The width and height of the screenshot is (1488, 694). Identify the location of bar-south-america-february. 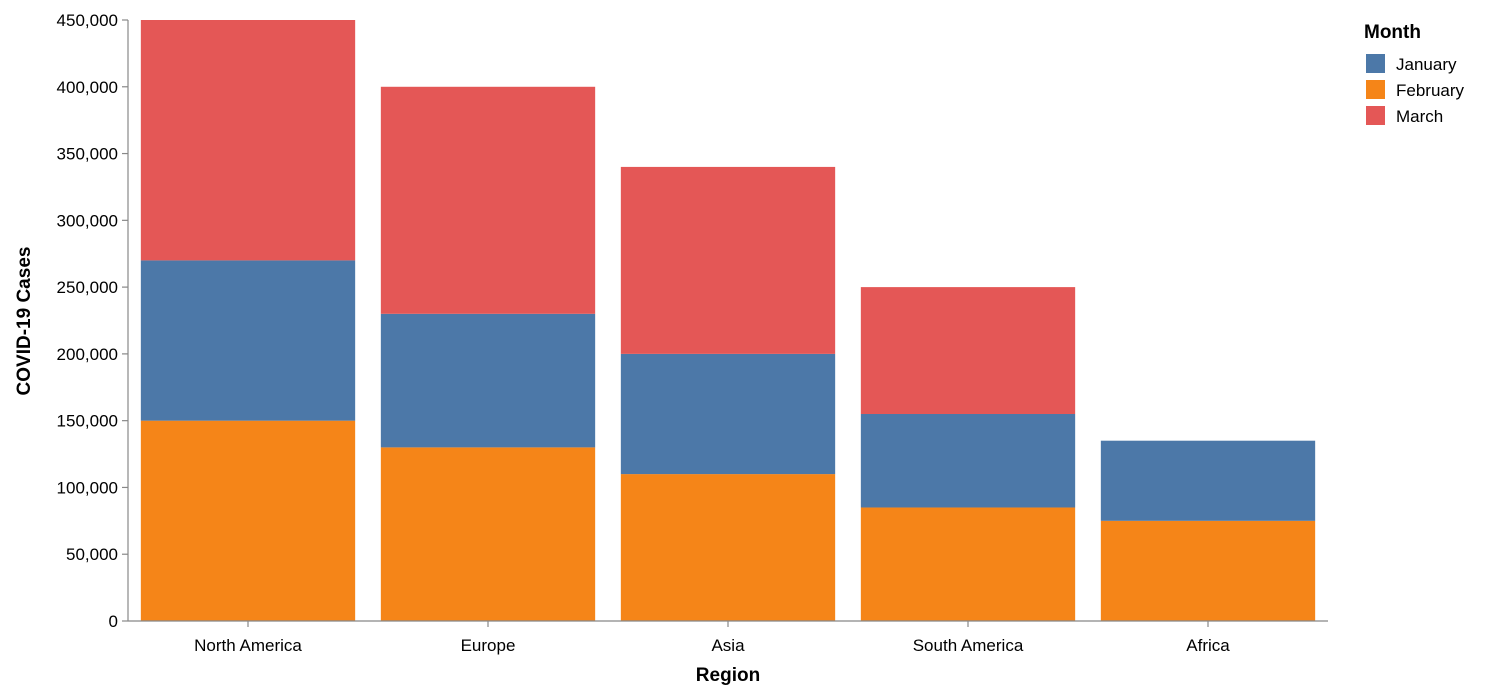
(968, 564).